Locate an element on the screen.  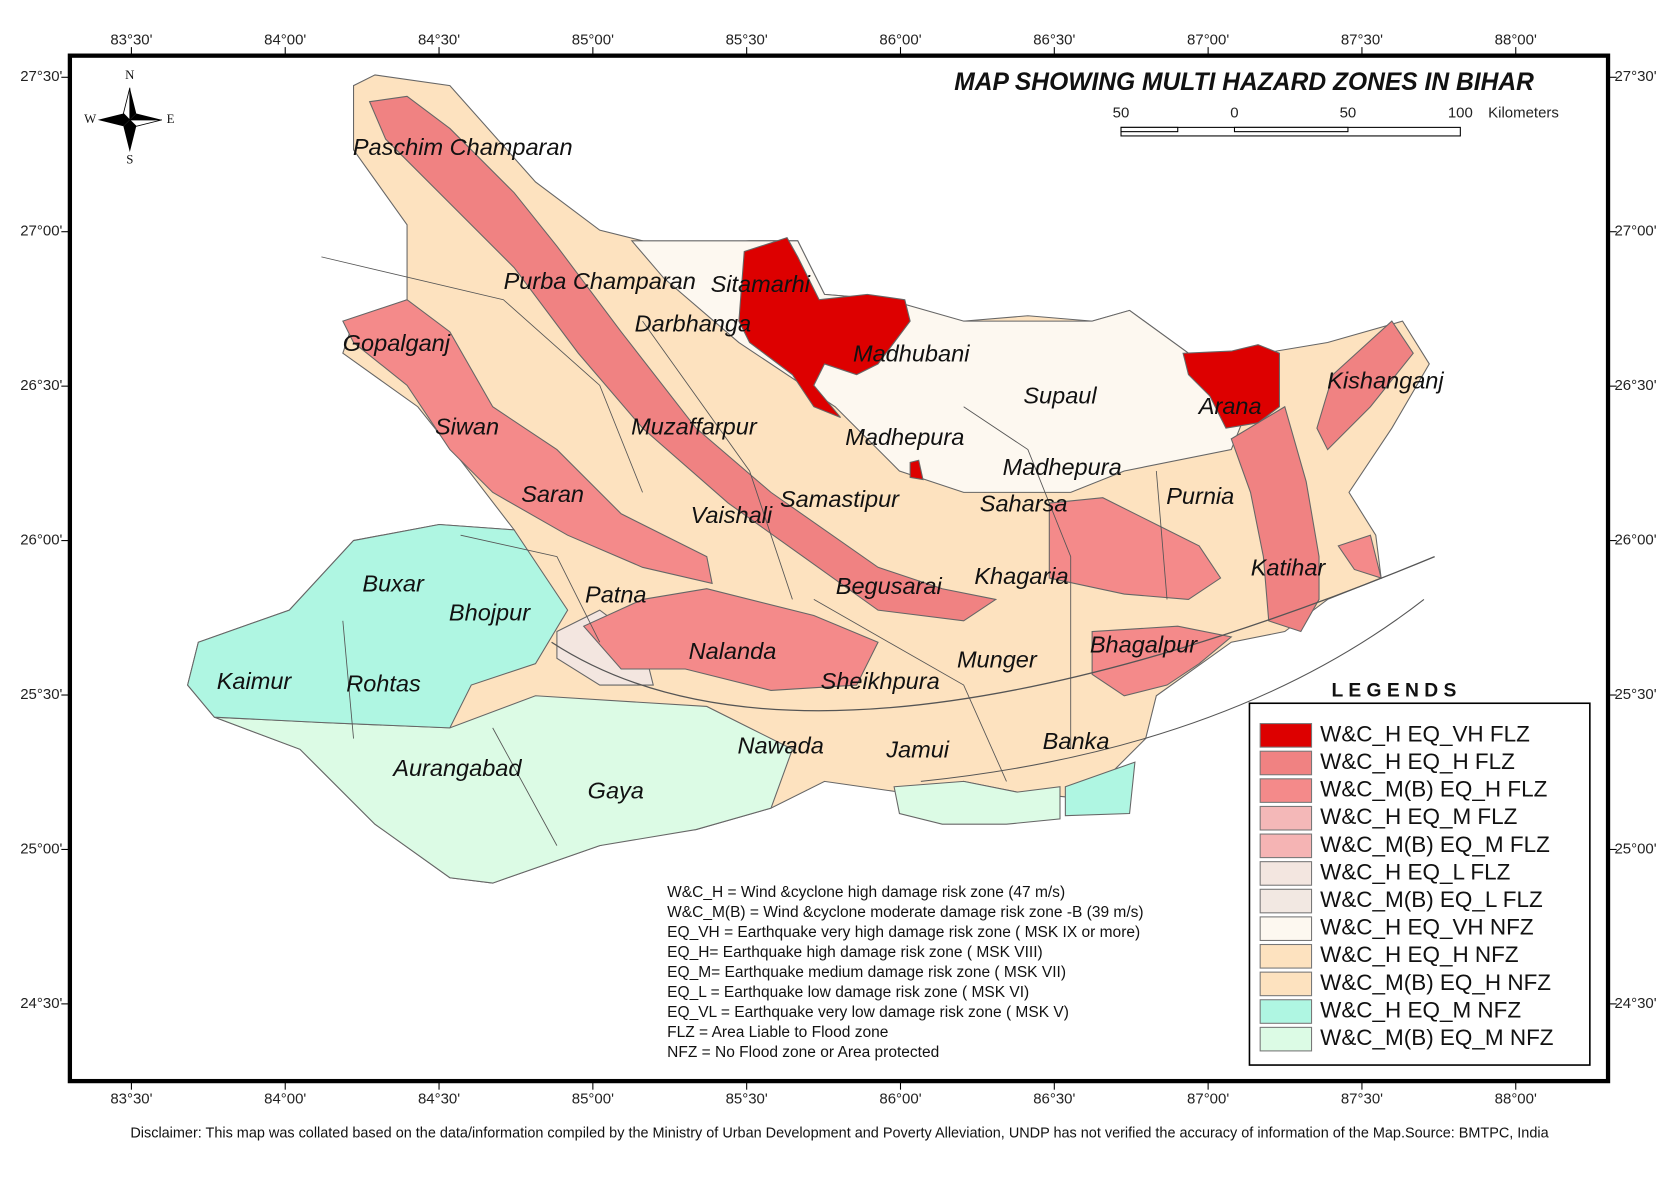
district-label: Purba Champaran is located at coordinates (600, 281).